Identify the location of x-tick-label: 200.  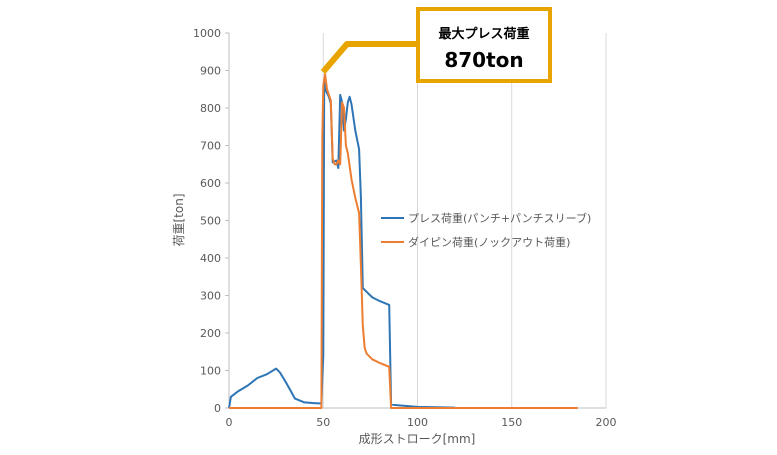
(606, 422).